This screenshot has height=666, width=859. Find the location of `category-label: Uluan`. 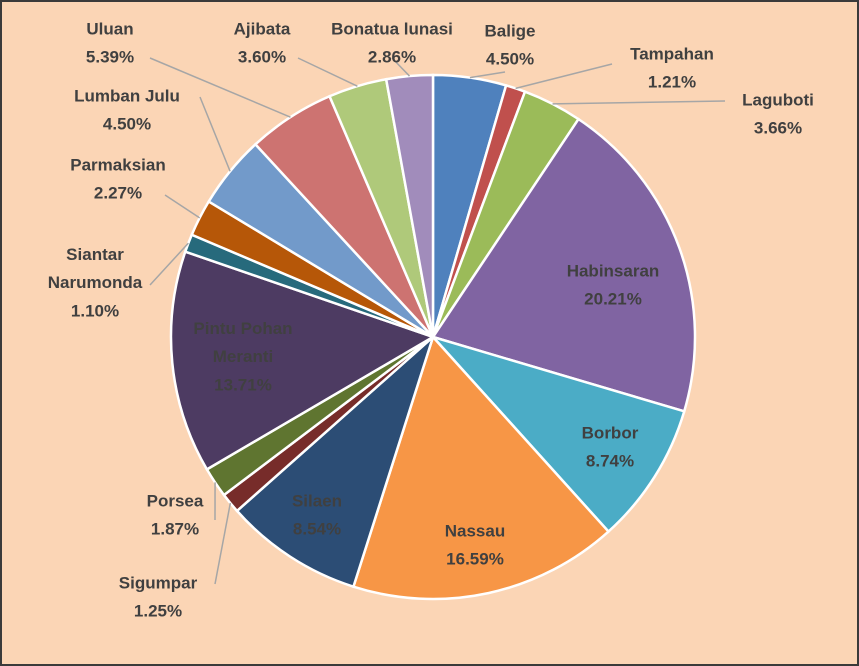

category-label: Uluan is located at coordinates (109, 28).